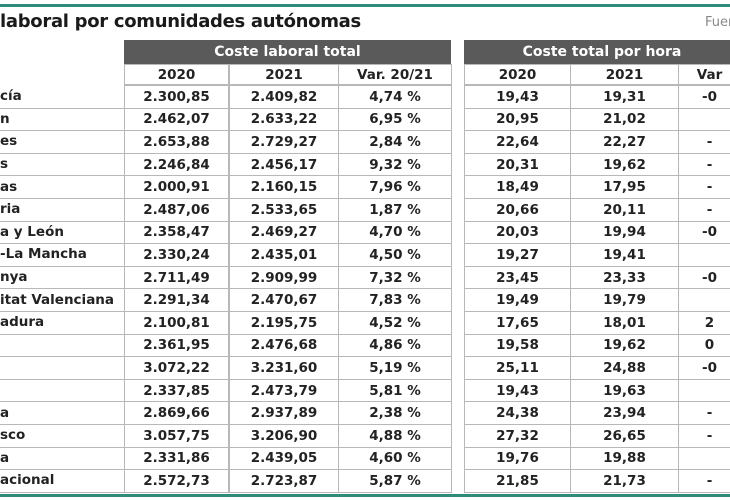  I want to click on cell: 2.462,07, so click(176, 119).